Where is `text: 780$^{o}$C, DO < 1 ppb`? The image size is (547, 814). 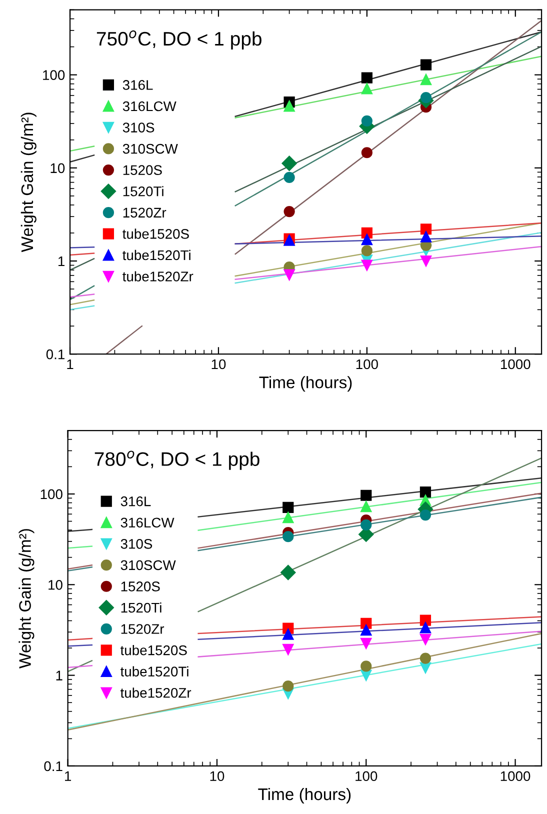
text: 780$^{o}$C, DO < 1 ppb is located at coordinates (177, 460).